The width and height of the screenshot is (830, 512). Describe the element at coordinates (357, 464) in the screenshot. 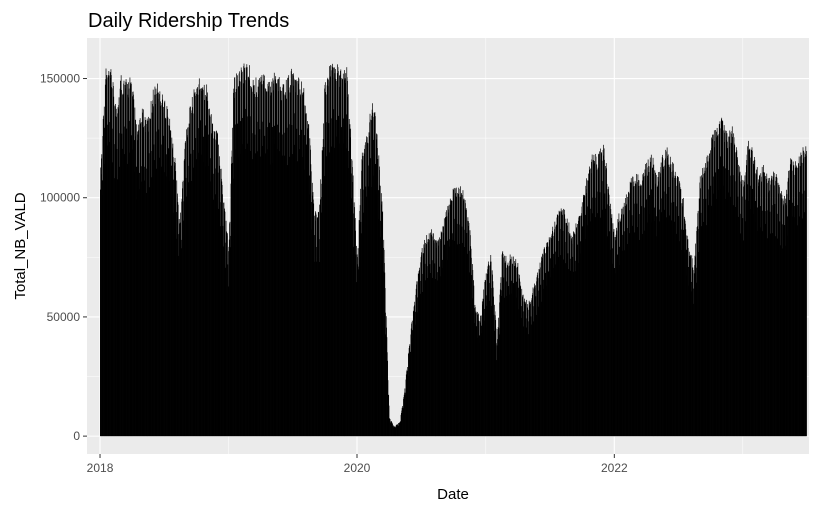

I see `x-axis: 2018 2020 2022` at that location.